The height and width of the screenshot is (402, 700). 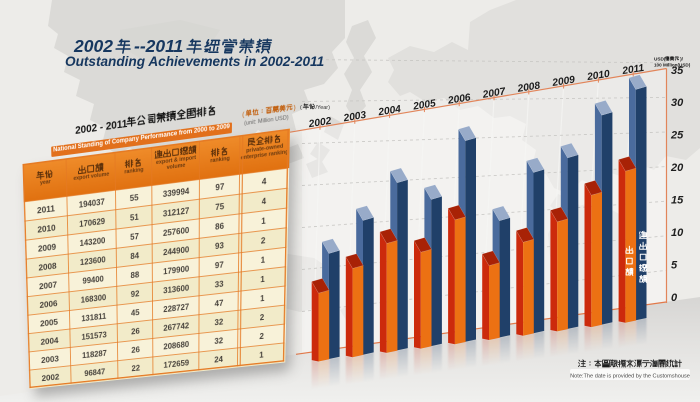 What do you see at coordinates (677, 71) in the screenshot?
I see `svg-text: 35` at bounding box center [677, 71].